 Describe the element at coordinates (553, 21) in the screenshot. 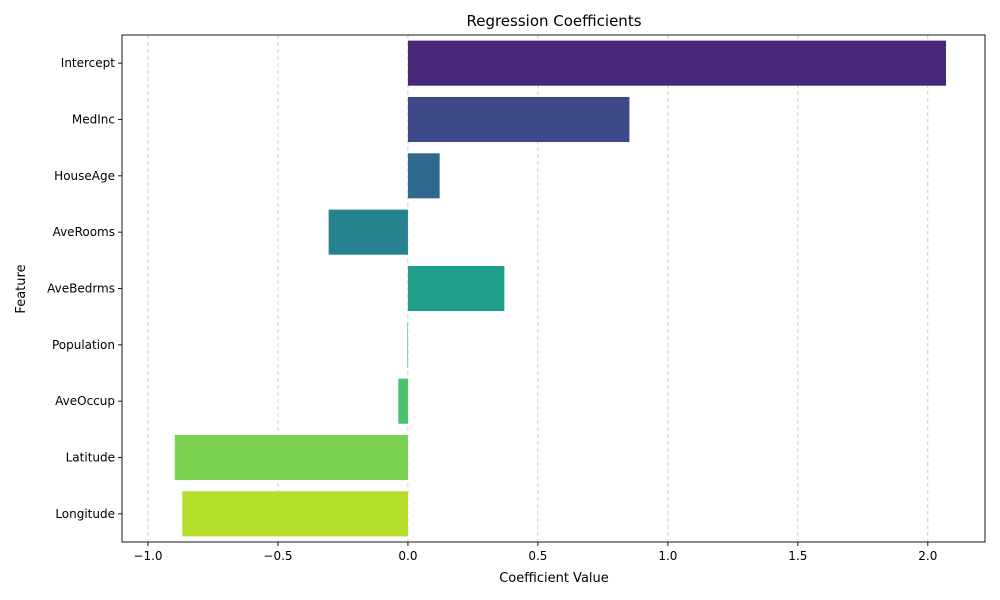

I see `chart-title: Regression Coefficients` at that location.